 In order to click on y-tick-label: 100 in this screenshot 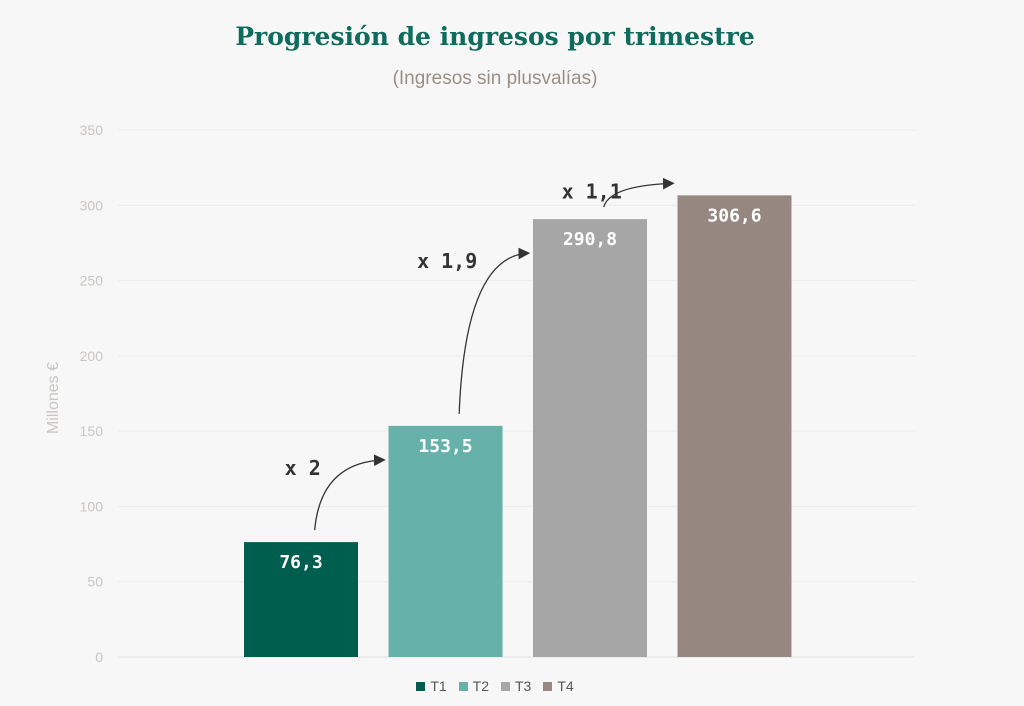, I will do `click(92, 506)`.